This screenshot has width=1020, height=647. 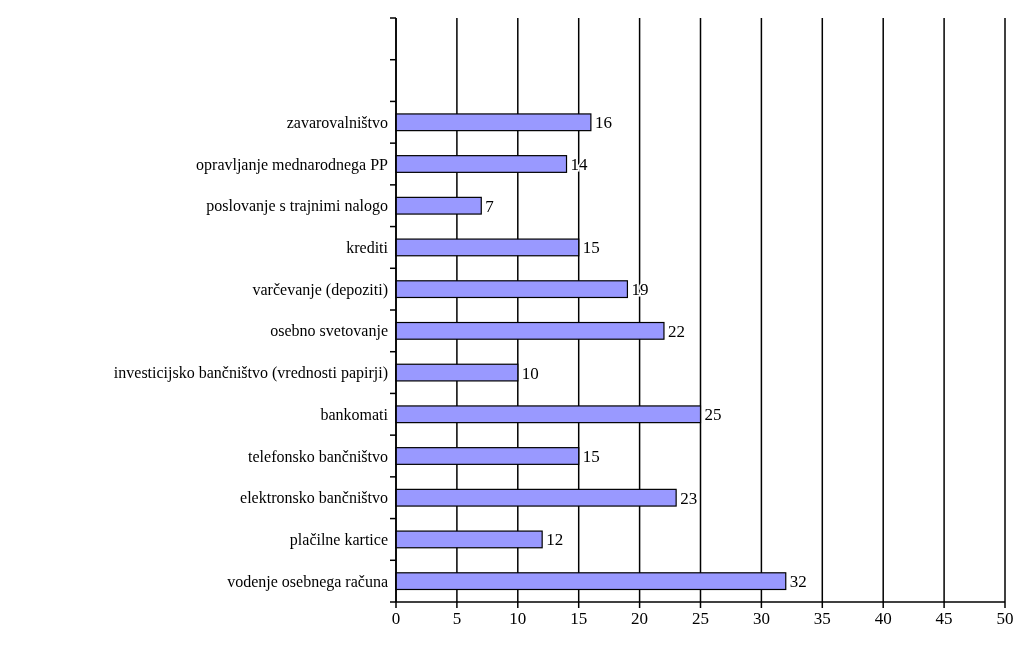 I want to click on y-tick-label: investicijsko bančništvo (vrednosti papirji), so click(x=250, y=373).